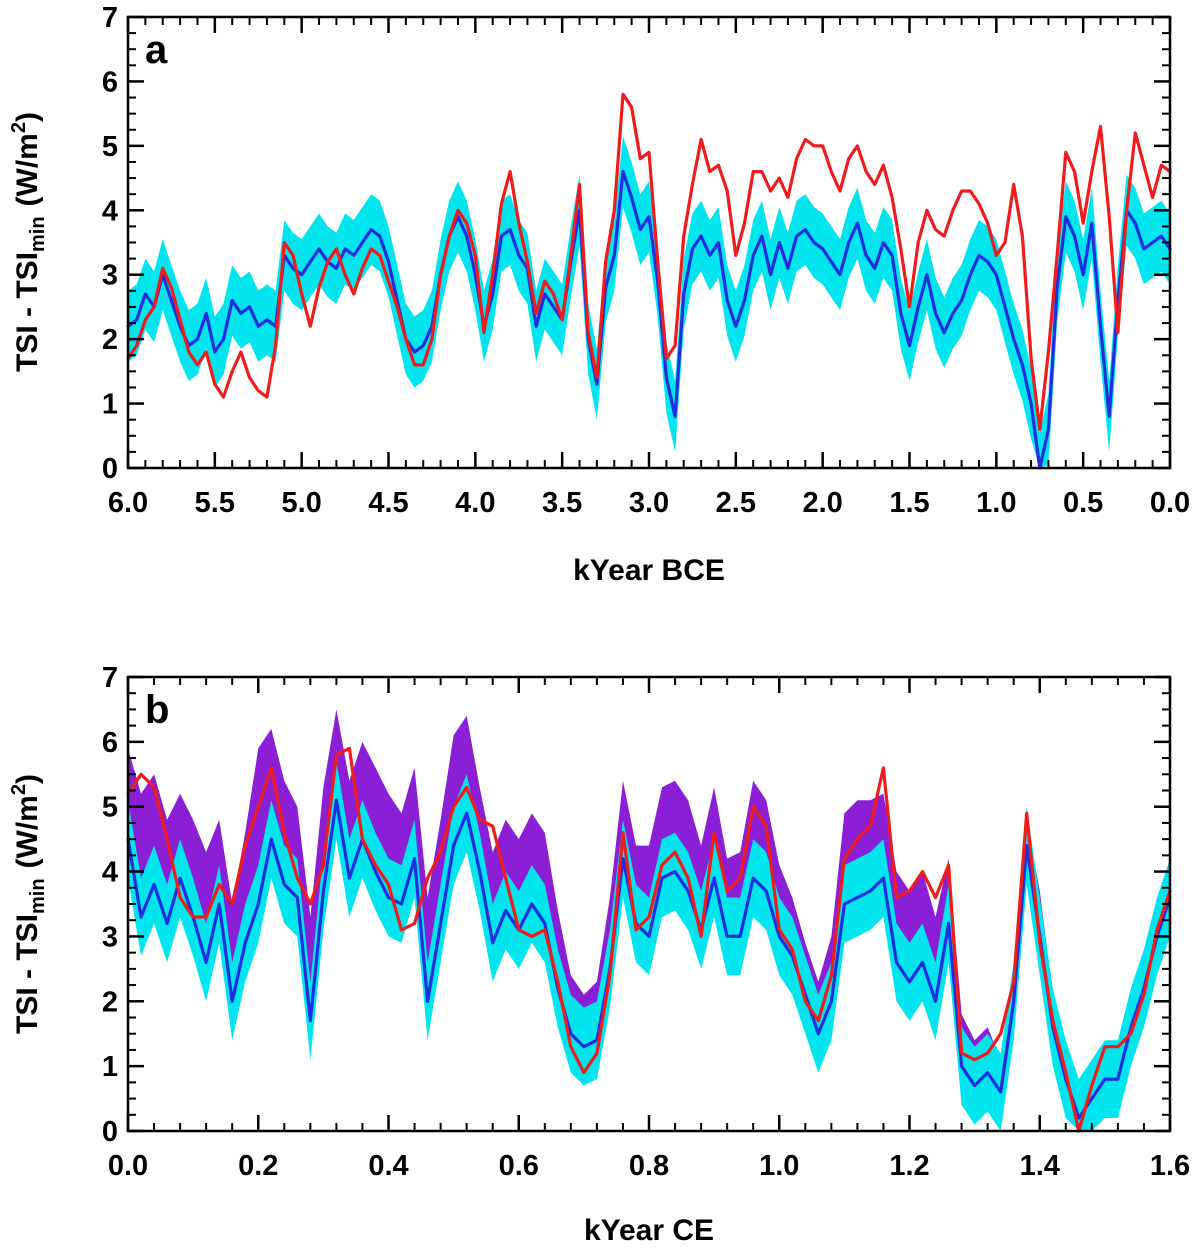  I want to click on panel-a-xtick-label: 0.5, so click(1083, 503).